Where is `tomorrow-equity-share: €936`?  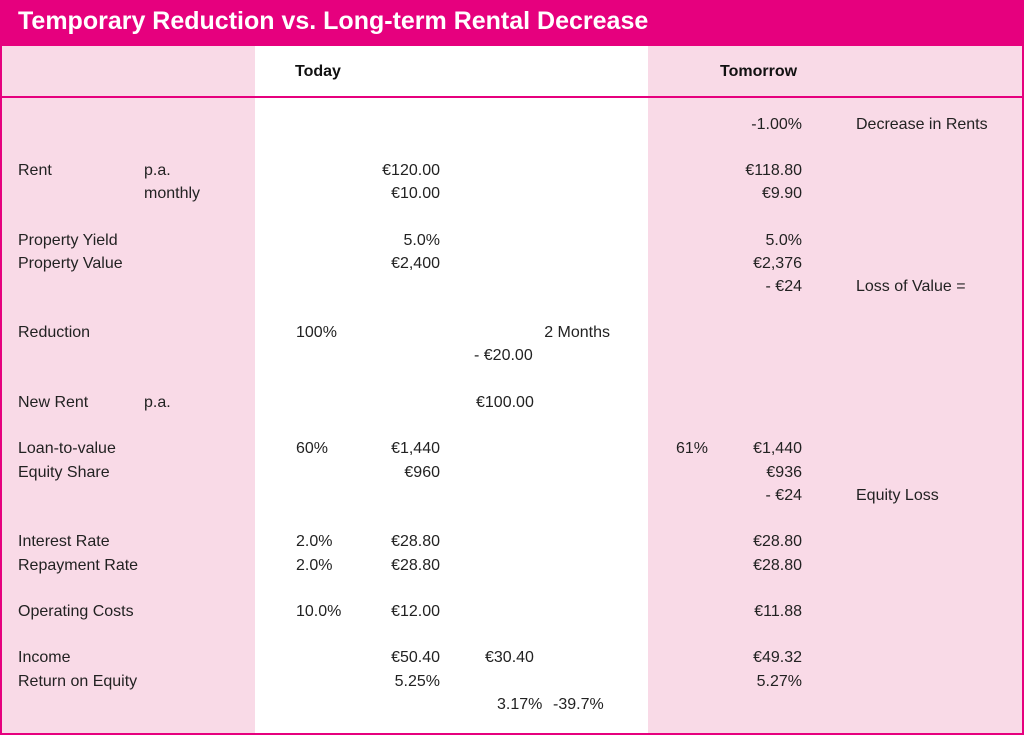
tomorrow-equity-share: €936 is located at coordinates (784, 472).